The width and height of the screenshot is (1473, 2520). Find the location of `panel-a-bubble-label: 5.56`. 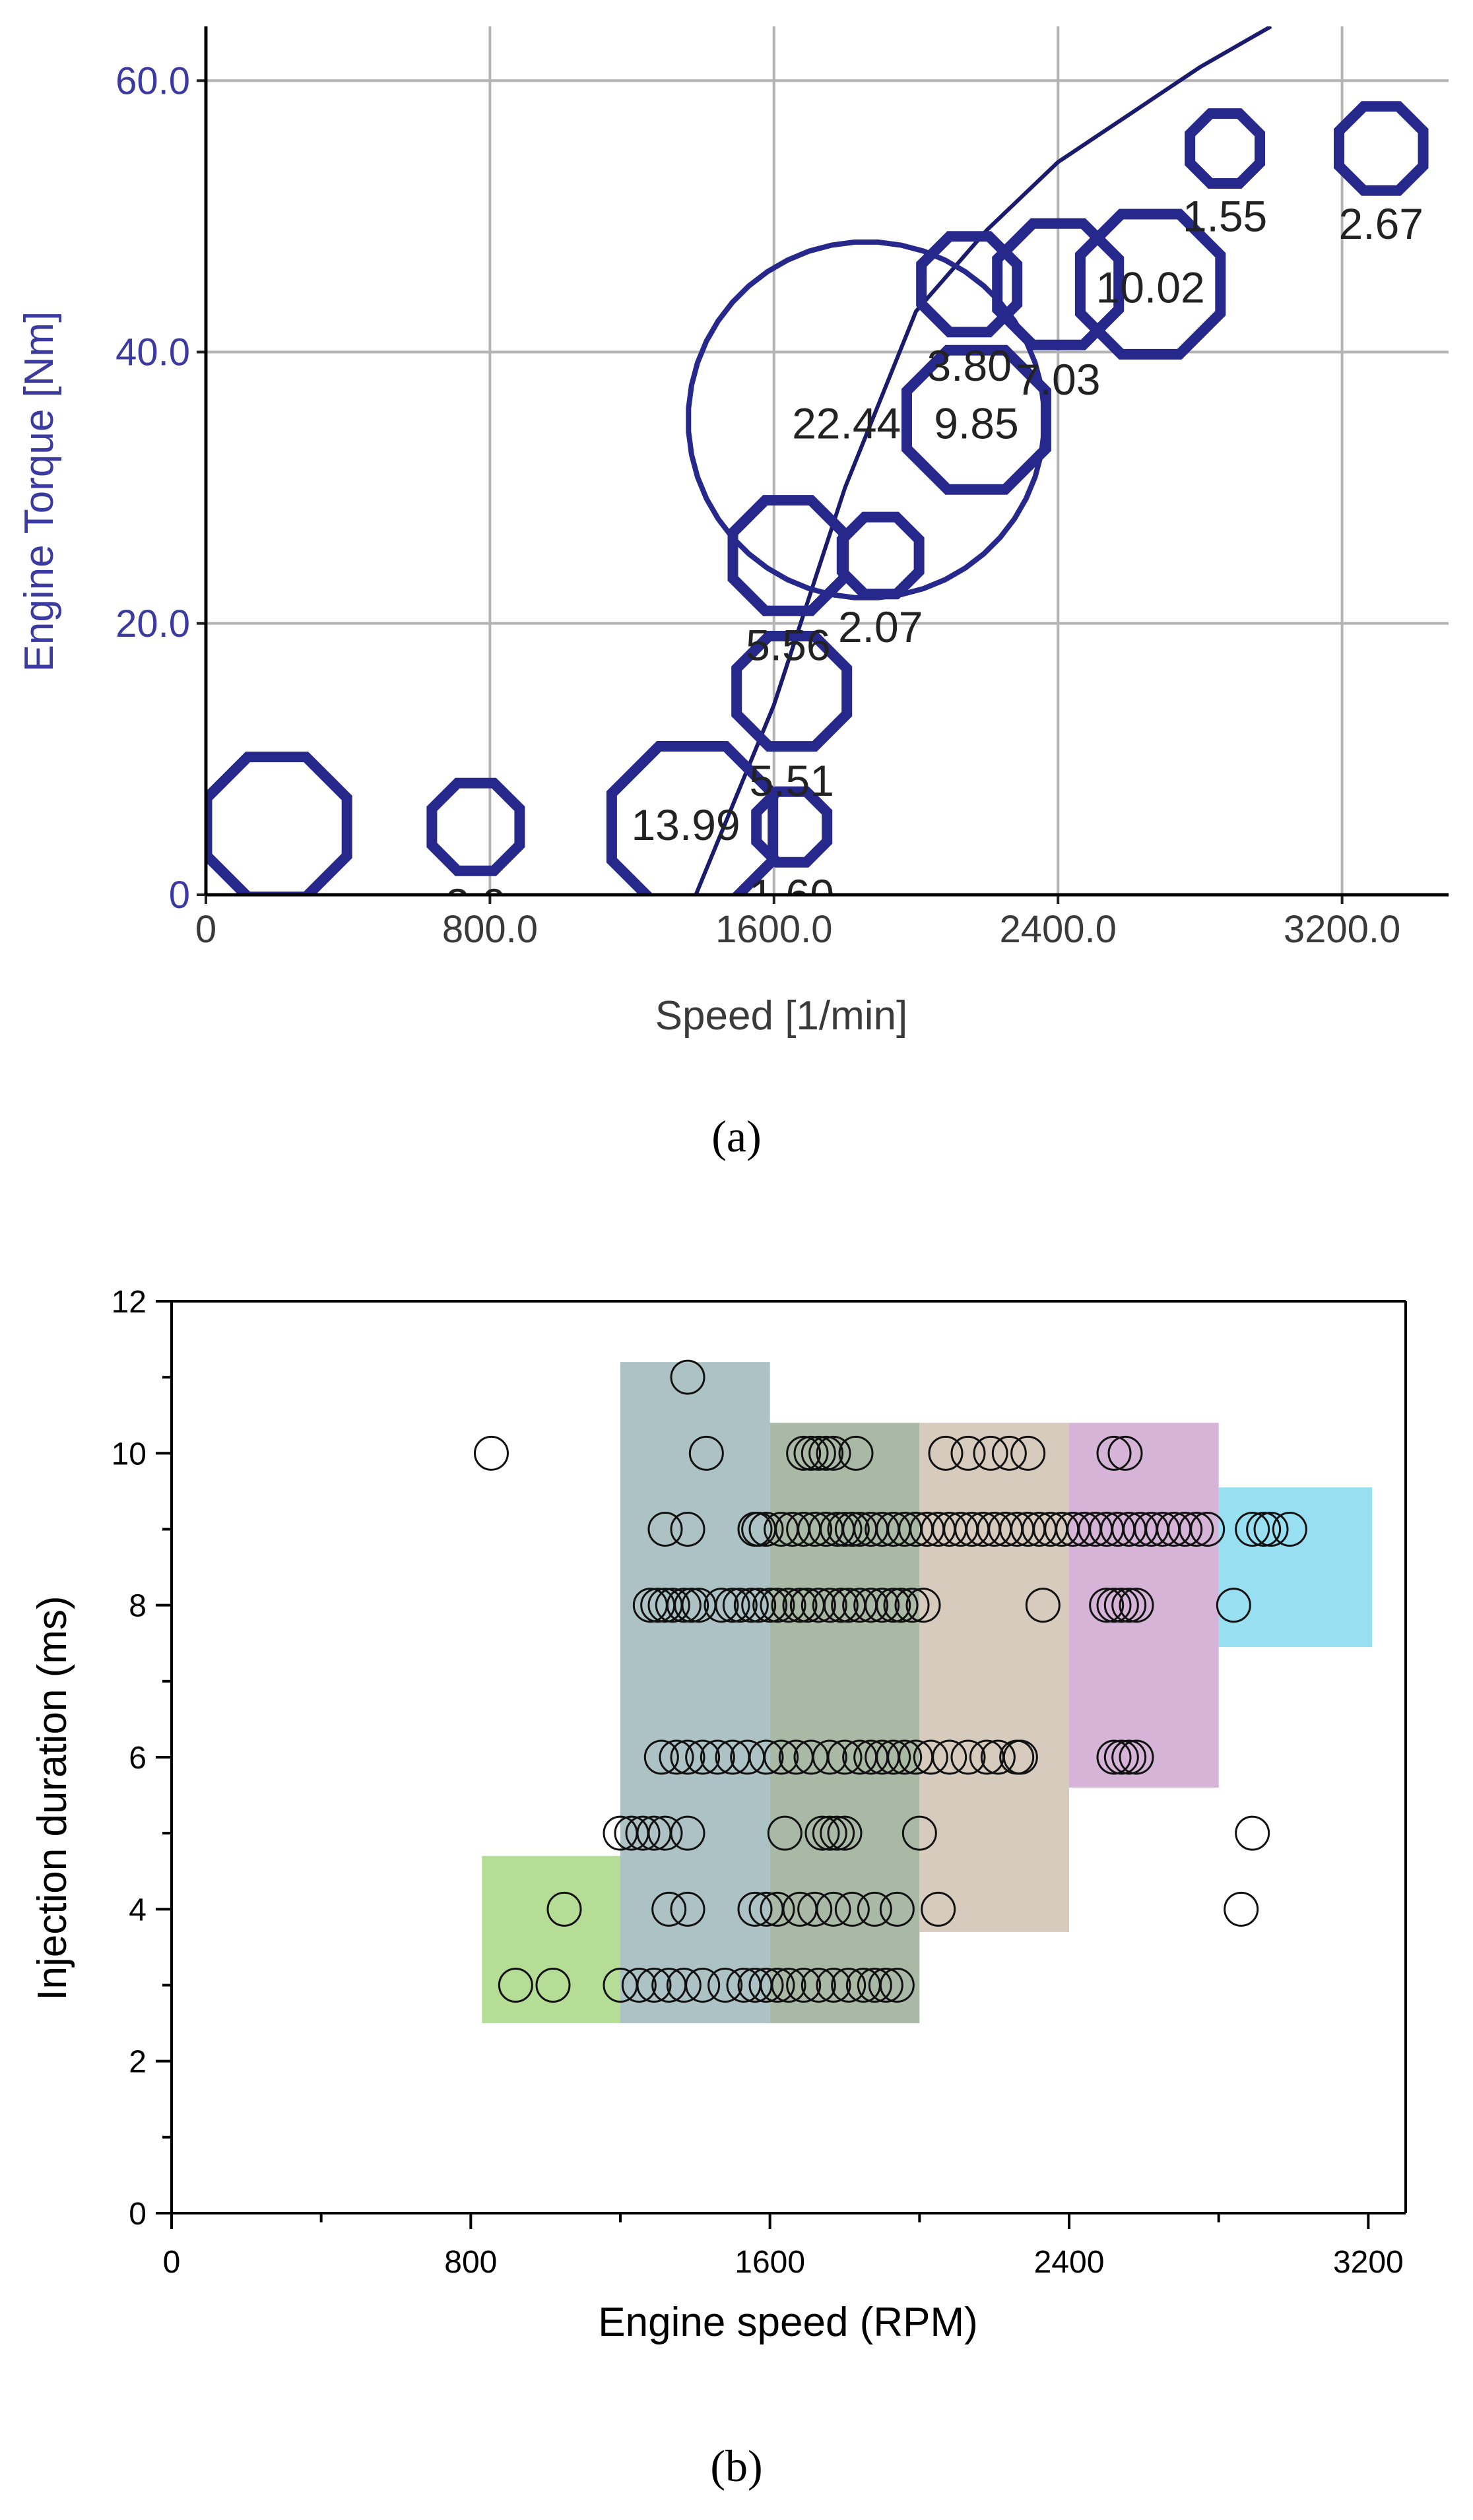

panel-a-bubble-label: 5.56 is located at coordinates (788, 645).